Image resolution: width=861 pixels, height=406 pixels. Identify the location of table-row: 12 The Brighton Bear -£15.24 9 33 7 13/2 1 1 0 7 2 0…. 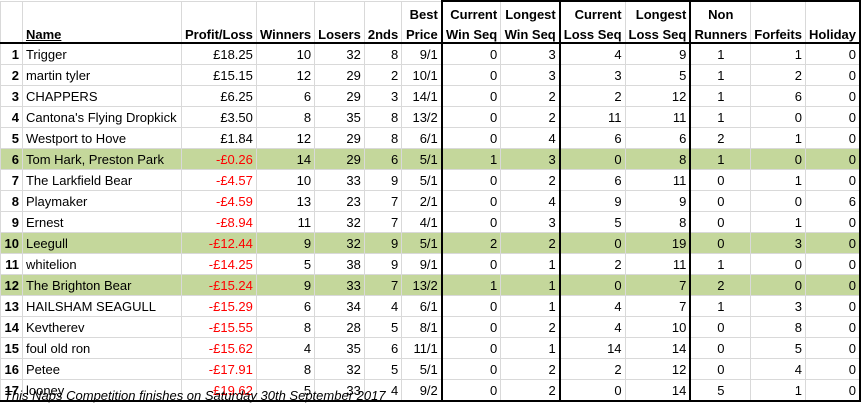
(430, 285).